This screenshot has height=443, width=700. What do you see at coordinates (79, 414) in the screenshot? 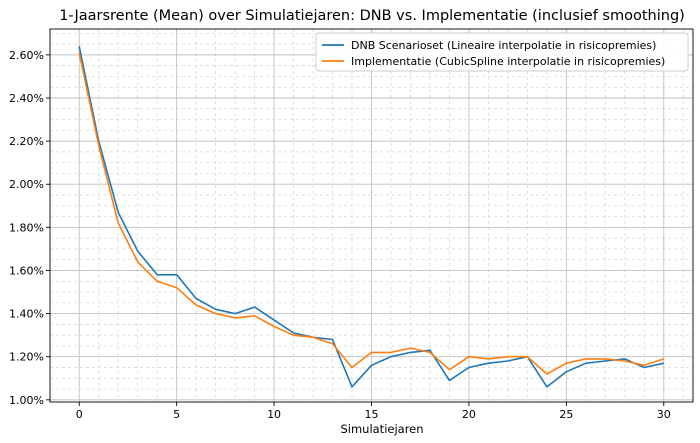
I see `x-tick-label: 0` at bounding box center [79, 414].